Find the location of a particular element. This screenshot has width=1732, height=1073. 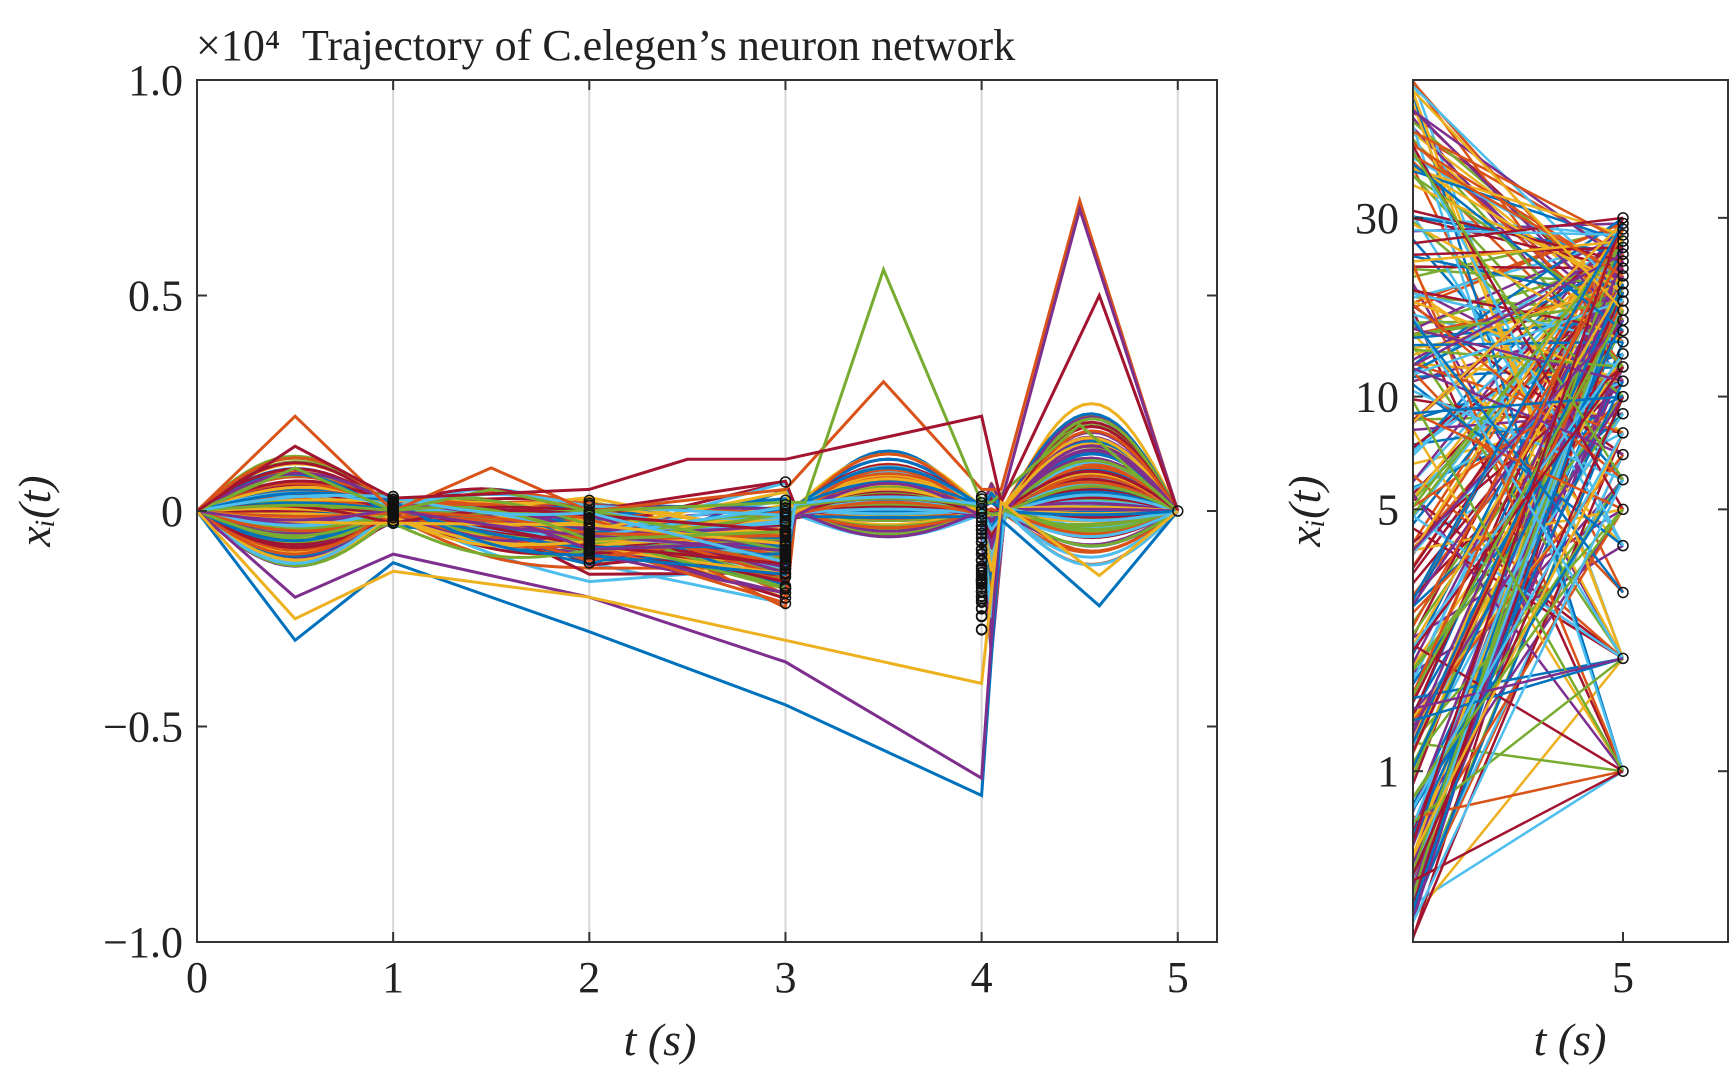

log-end-markers is located at coordinates (1623, 494).